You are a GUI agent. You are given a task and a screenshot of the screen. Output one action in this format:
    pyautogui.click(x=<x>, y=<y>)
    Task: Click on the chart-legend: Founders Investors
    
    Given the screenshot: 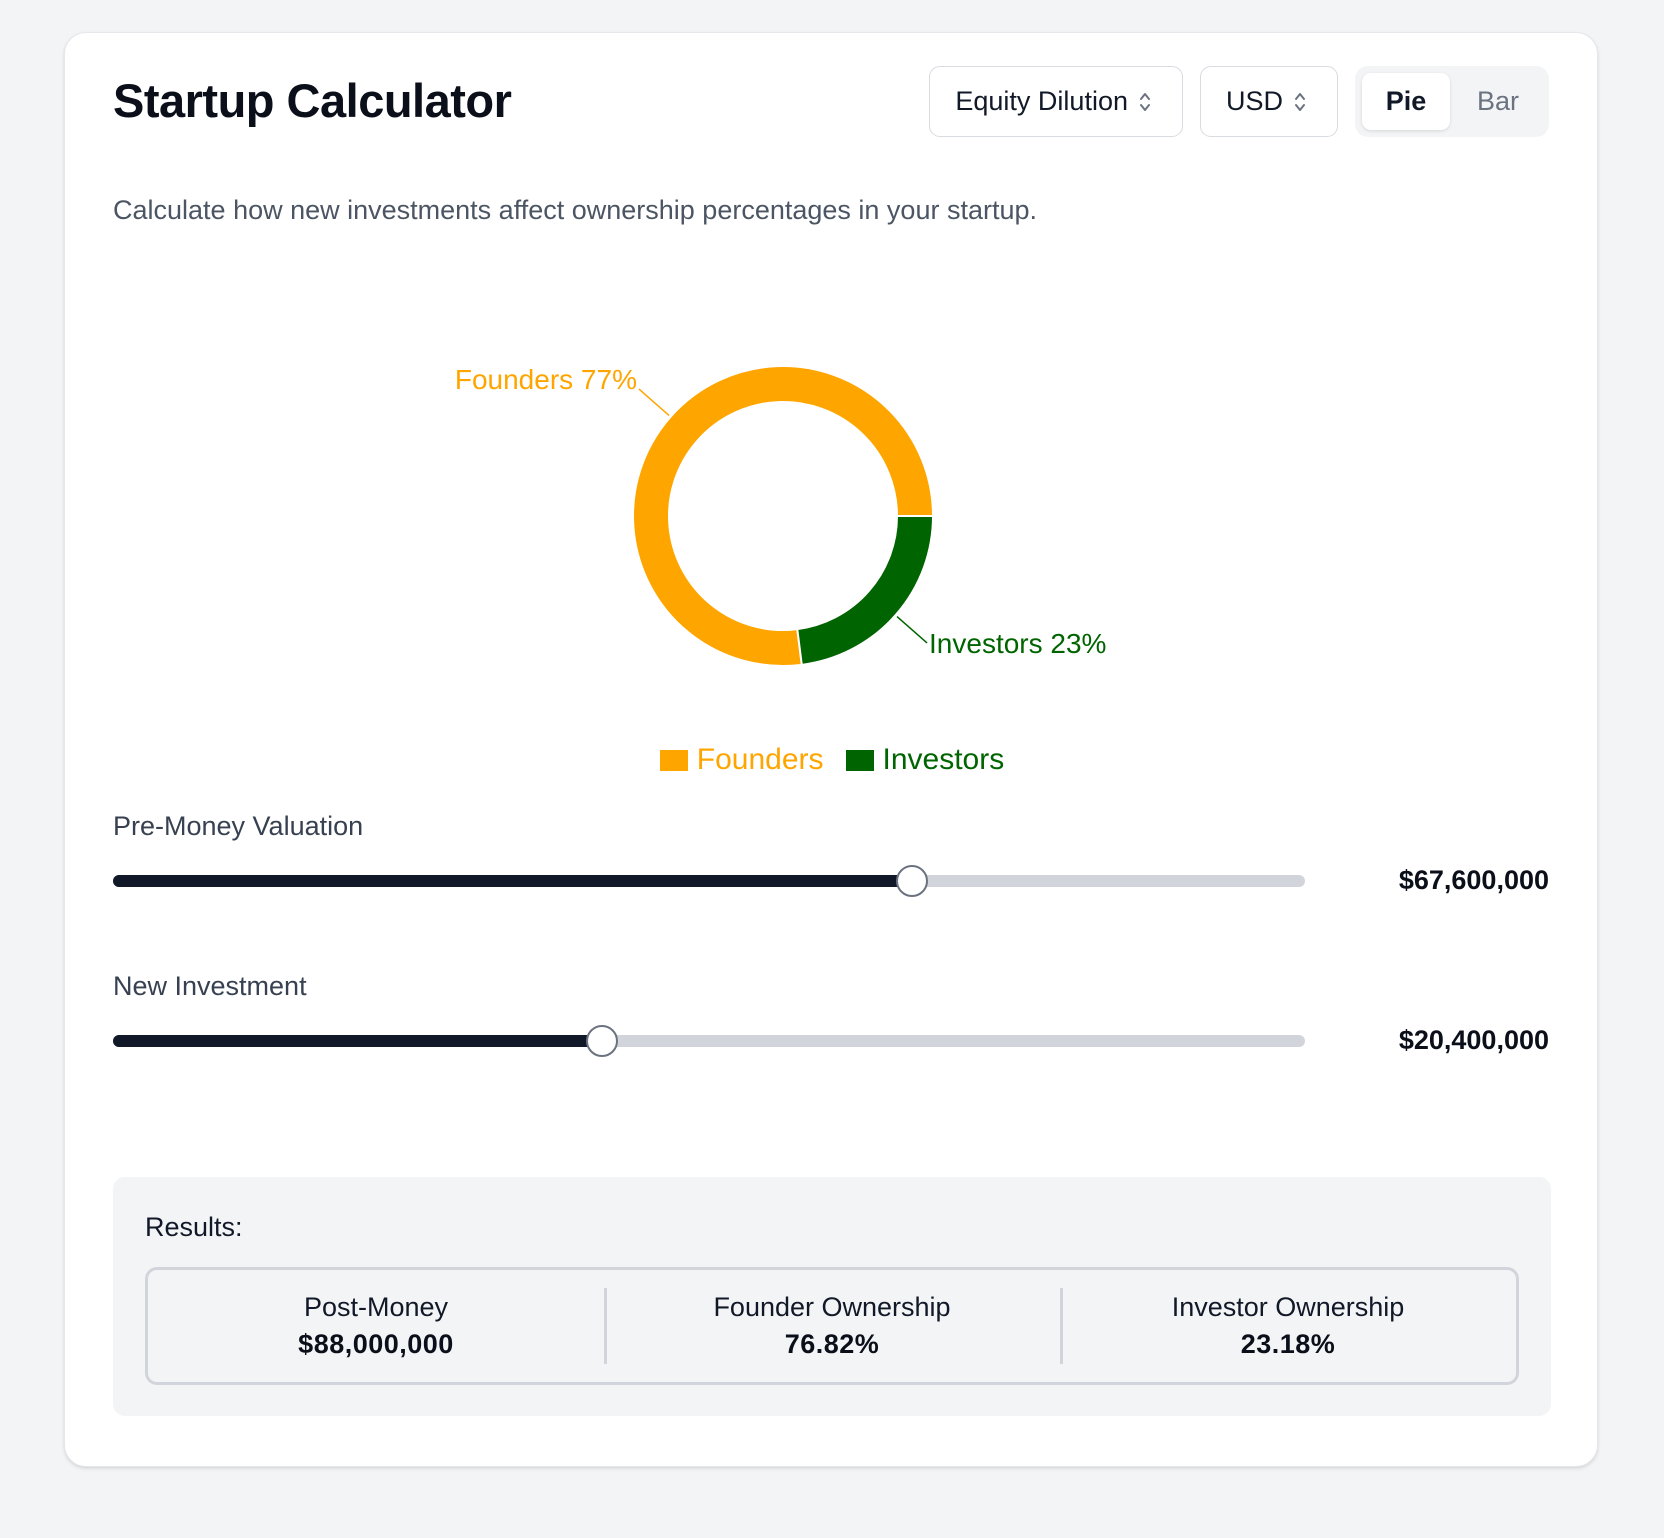 What is the action you would take?
    pyautogui.click(x=832, y=760)
    